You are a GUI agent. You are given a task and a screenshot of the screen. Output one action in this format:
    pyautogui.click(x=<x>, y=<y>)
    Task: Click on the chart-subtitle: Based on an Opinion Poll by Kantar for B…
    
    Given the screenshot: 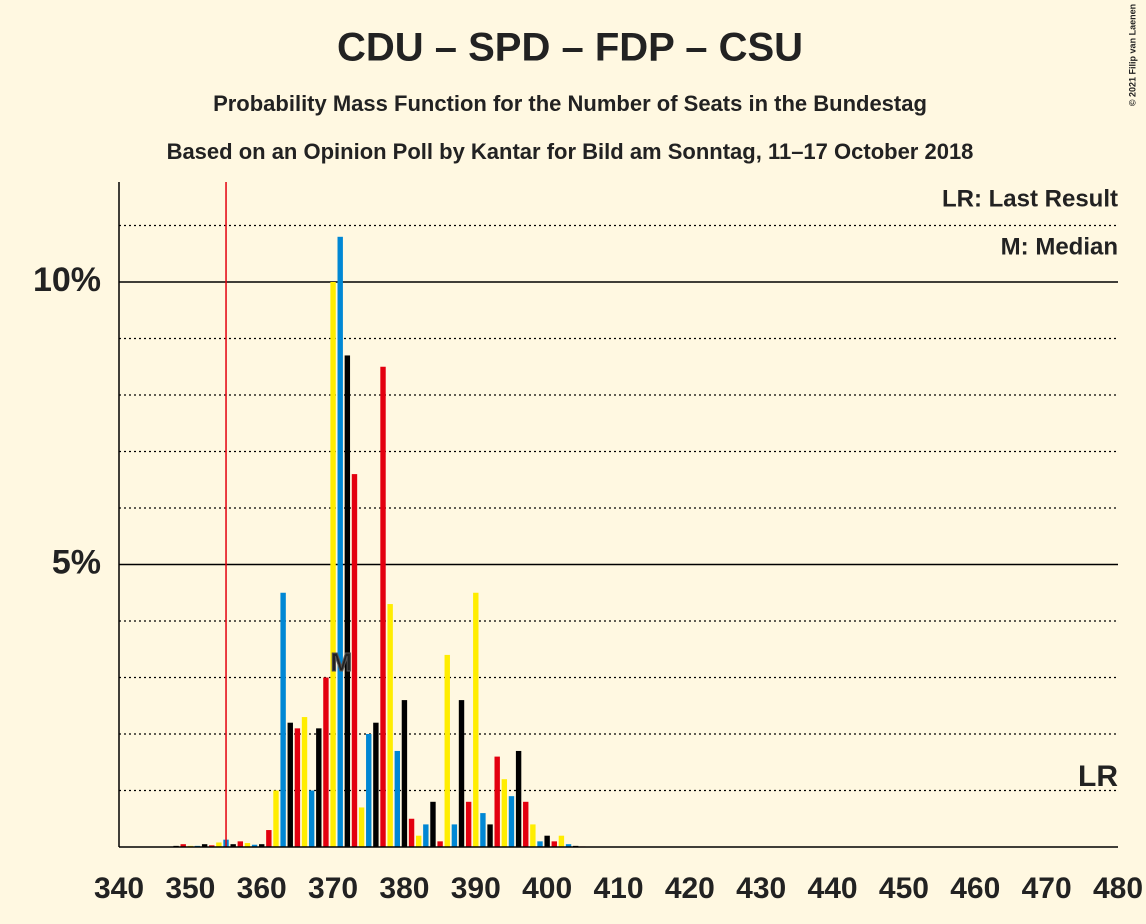 What is the action you would take?
    pyautogui.click(x=570, y=151)
    